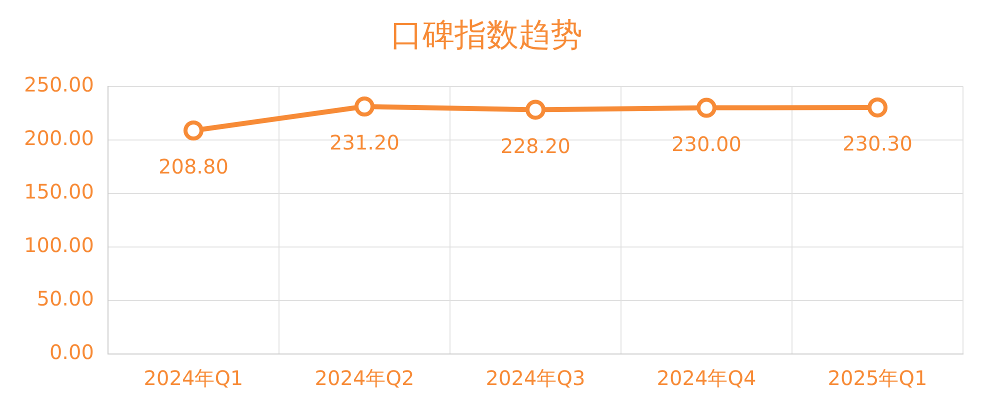 The width and height of the screenshot is (991, 414). I want to click on y-tick-label: 200.00, so click(59, 138).